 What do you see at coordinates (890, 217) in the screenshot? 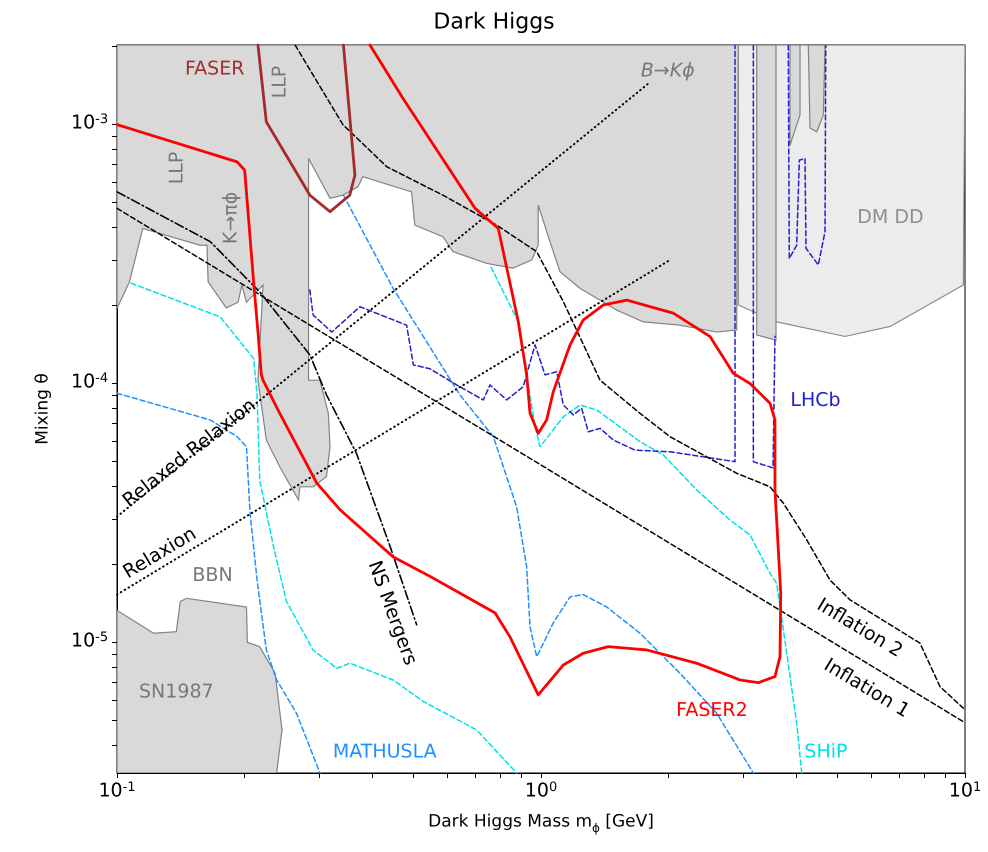
I see `series-label: DM DD` at bounding box center [890, 217].